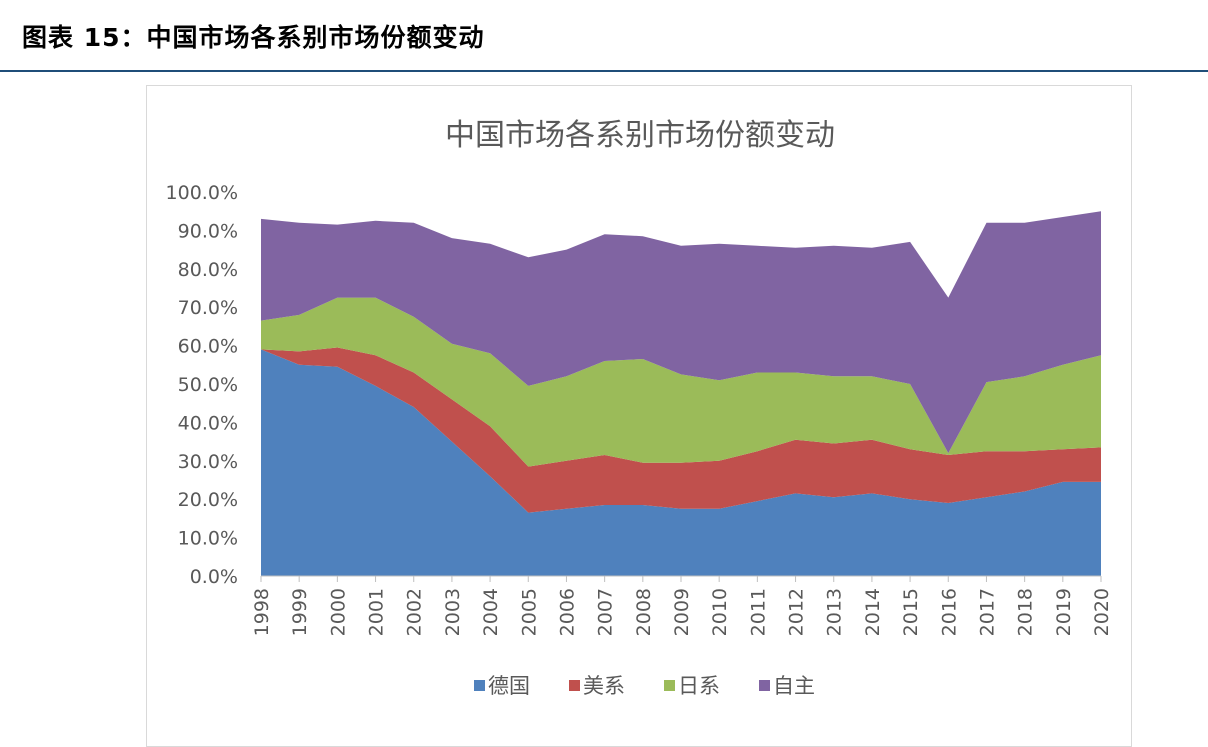  Describe the element at coordinates (509, 686) in the screenshot. I see `legend-label: 德国` at that location.